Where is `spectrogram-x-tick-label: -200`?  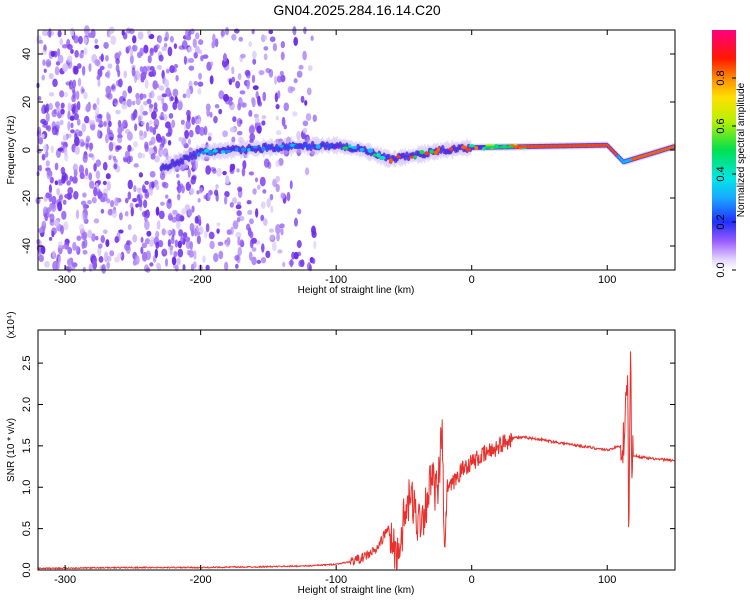
spectrogram-x-tick-label: -200 is located at coordinates (201, 280).